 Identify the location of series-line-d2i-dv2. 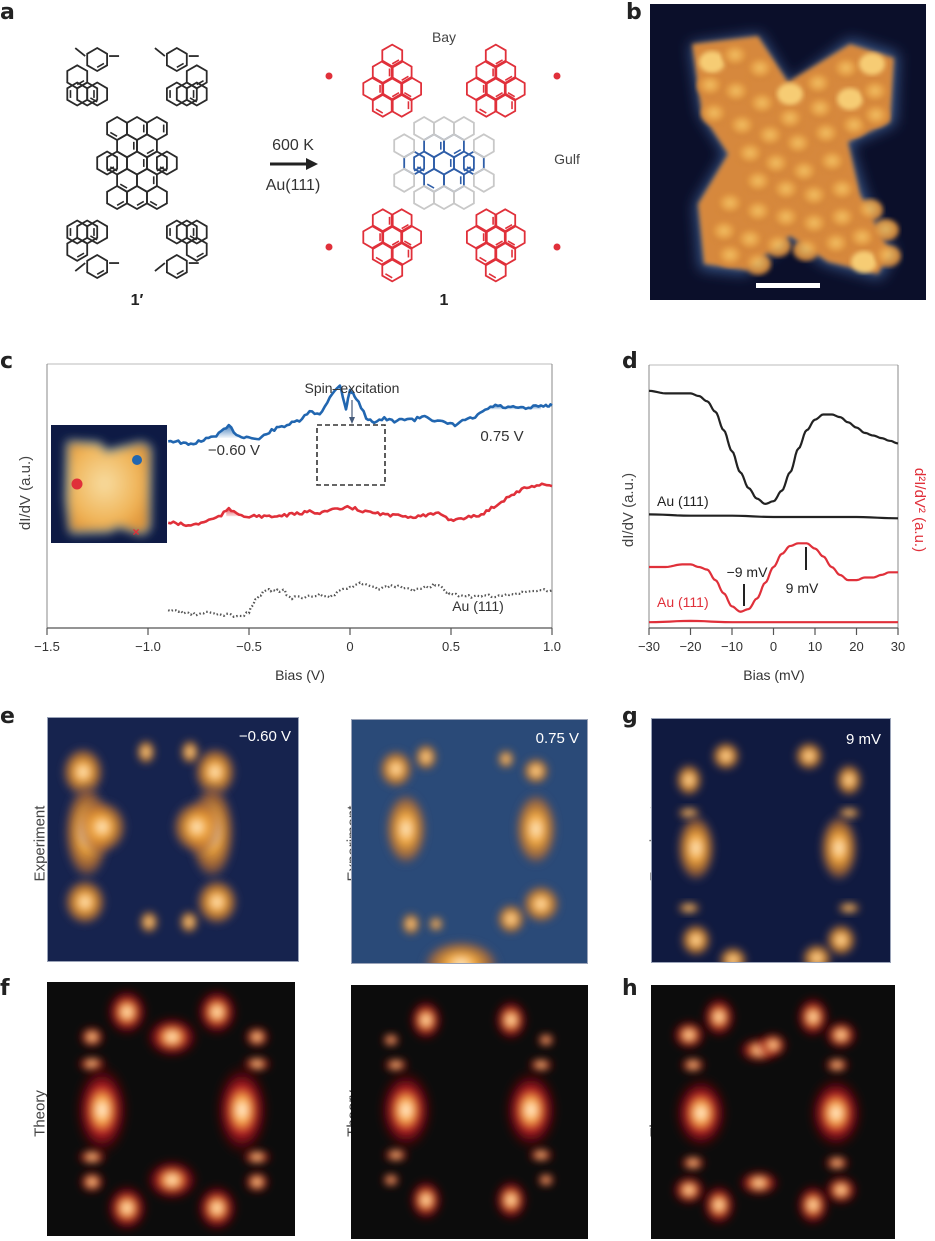
(773, 577).